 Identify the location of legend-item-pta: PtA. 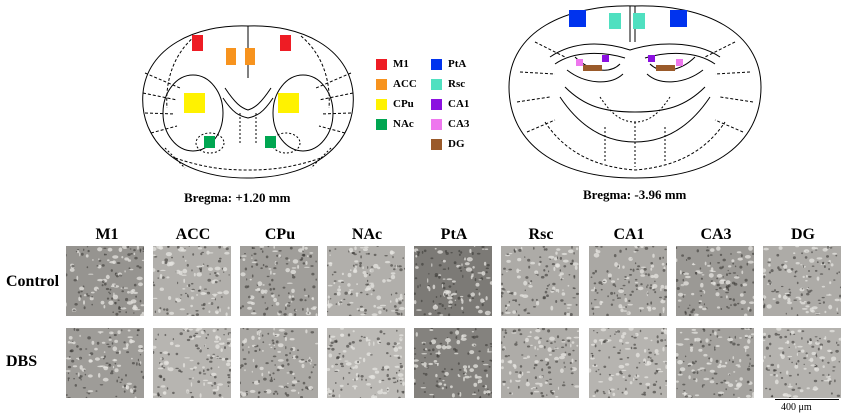
(448, 64).